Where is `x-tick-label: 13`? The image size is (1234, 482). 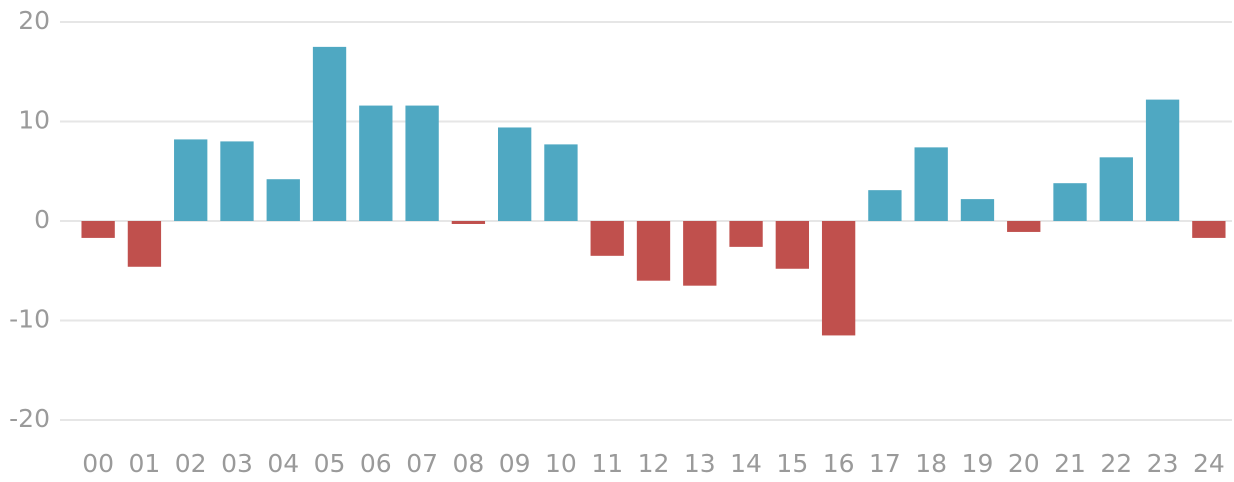 x-tick-label: 13 is located at coordinates (700, 463).